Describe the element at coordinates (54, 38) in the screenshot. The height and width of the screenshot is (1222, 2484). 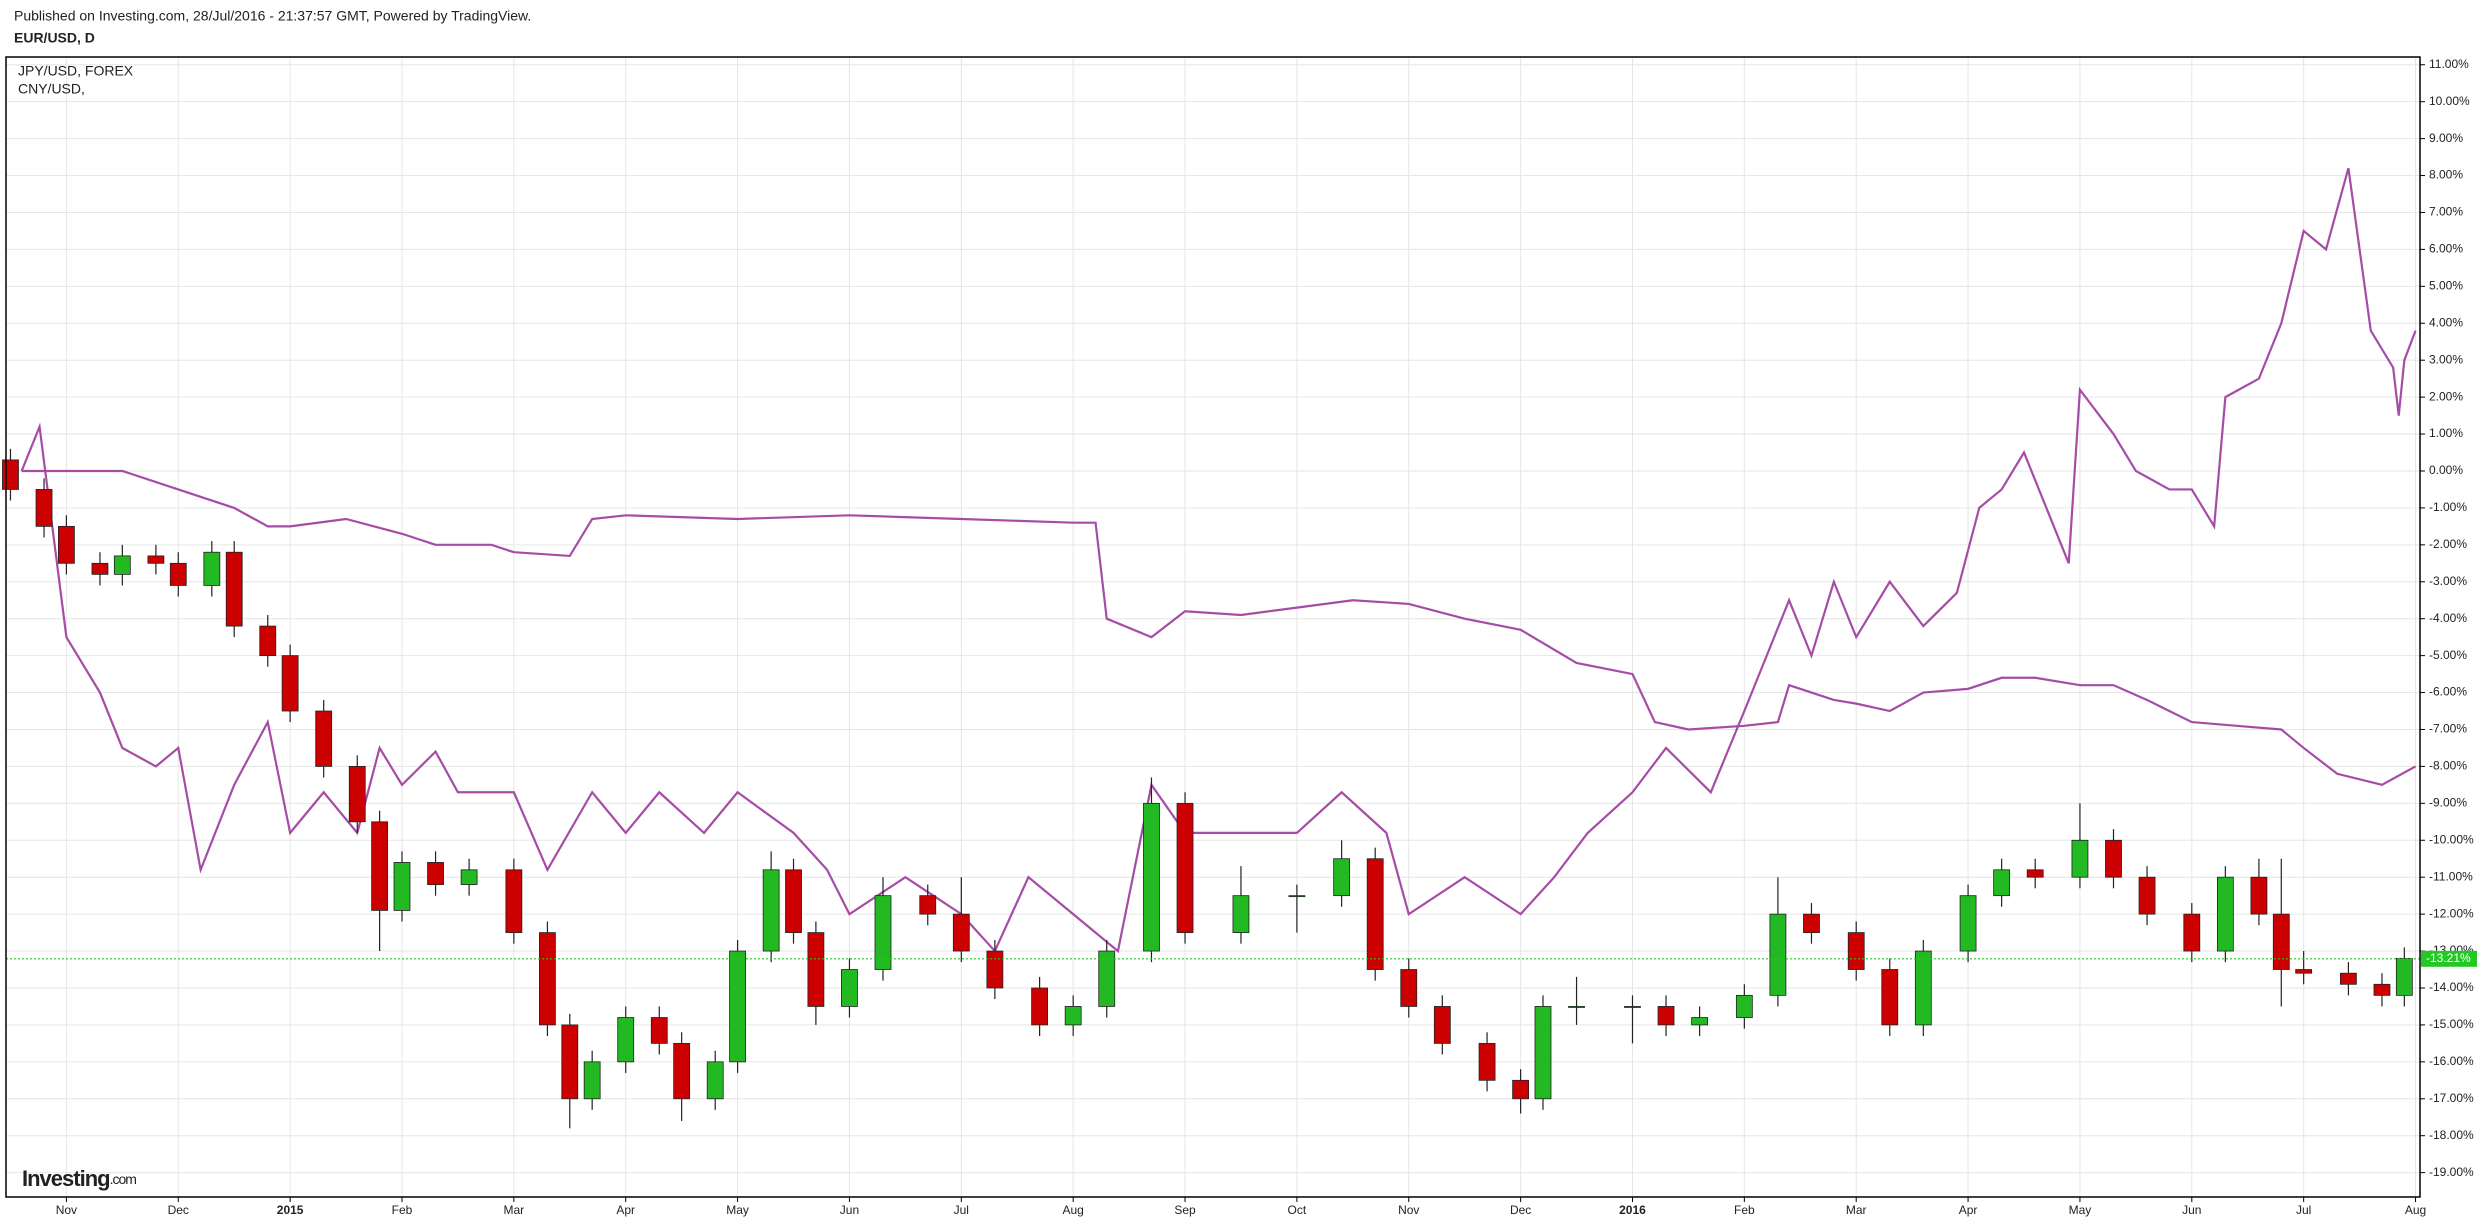
I see `chart-title: EUR/USD, D` at that location.